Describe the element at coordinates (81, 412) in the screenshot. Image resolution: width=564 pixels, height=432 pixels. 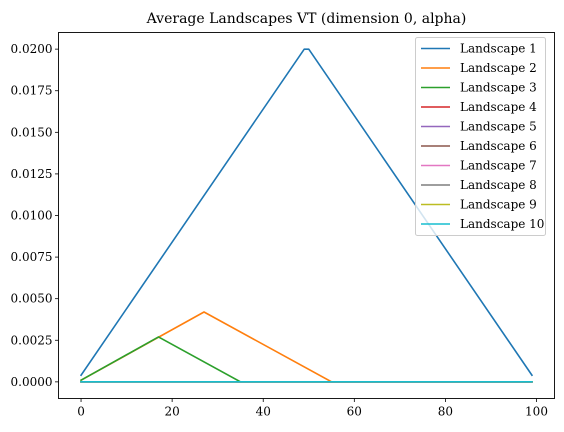
I see `x-tick-label: 0` at that location.